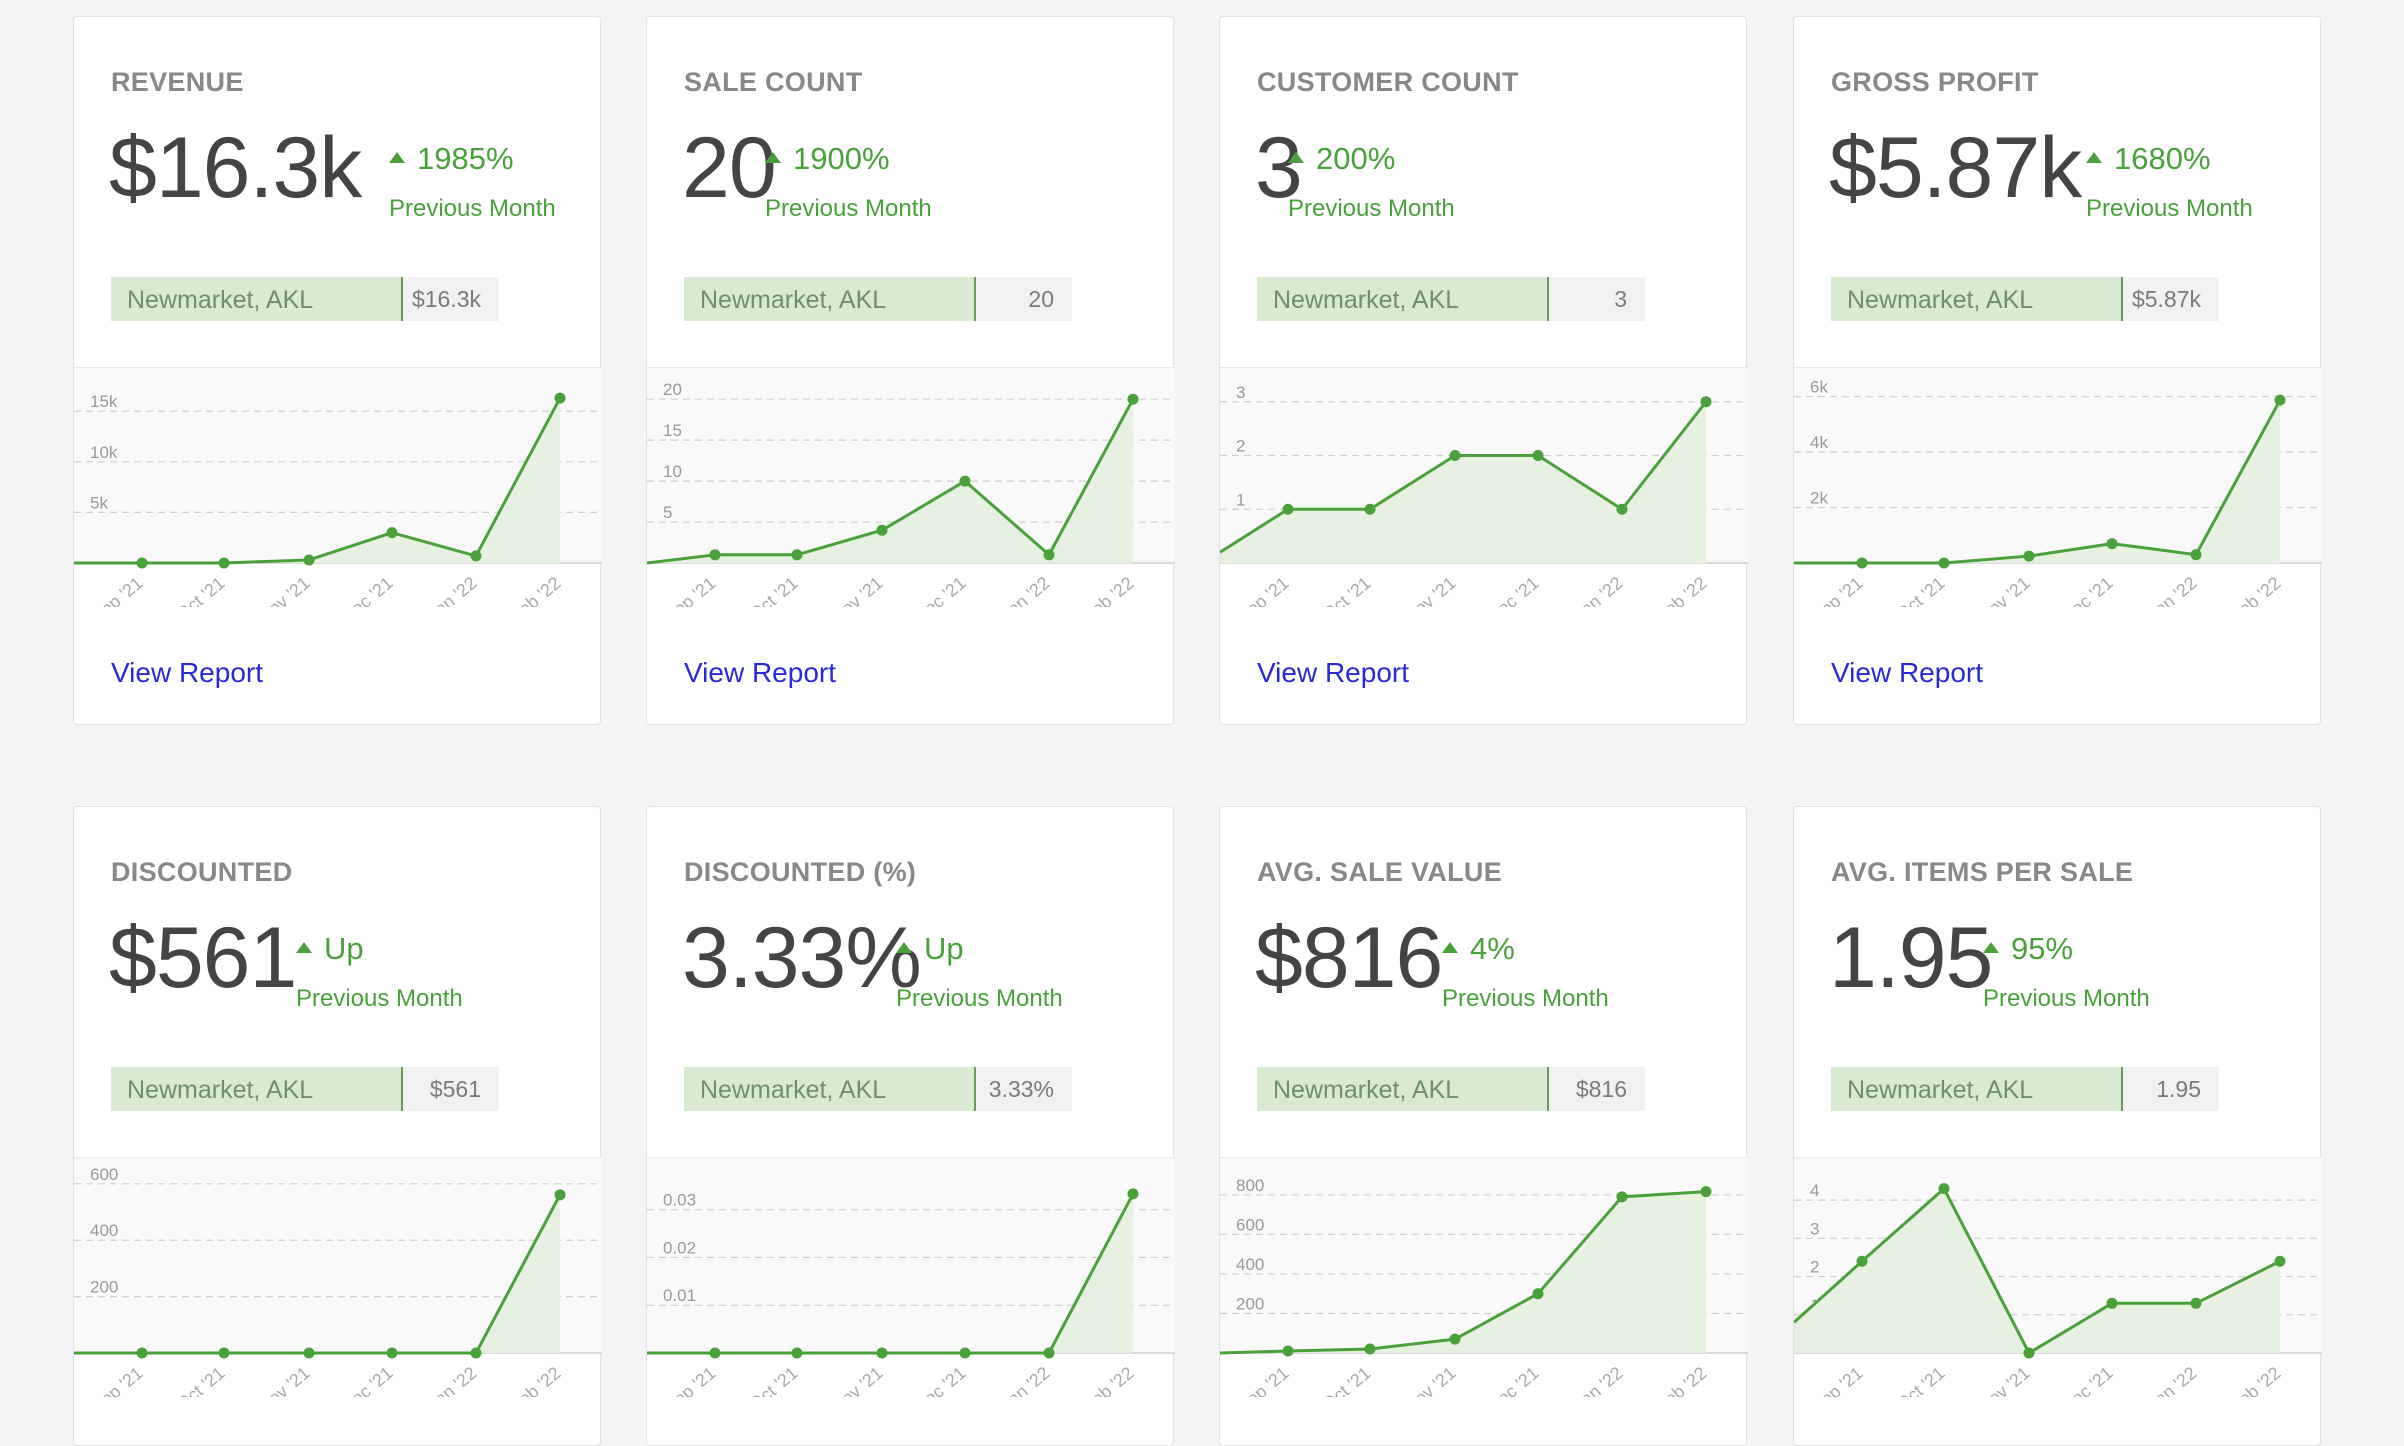  What do you see at coordinates (446, 299) in the screenshot?
I see `location-value: $16.3k` at bounding box center [446, 299].